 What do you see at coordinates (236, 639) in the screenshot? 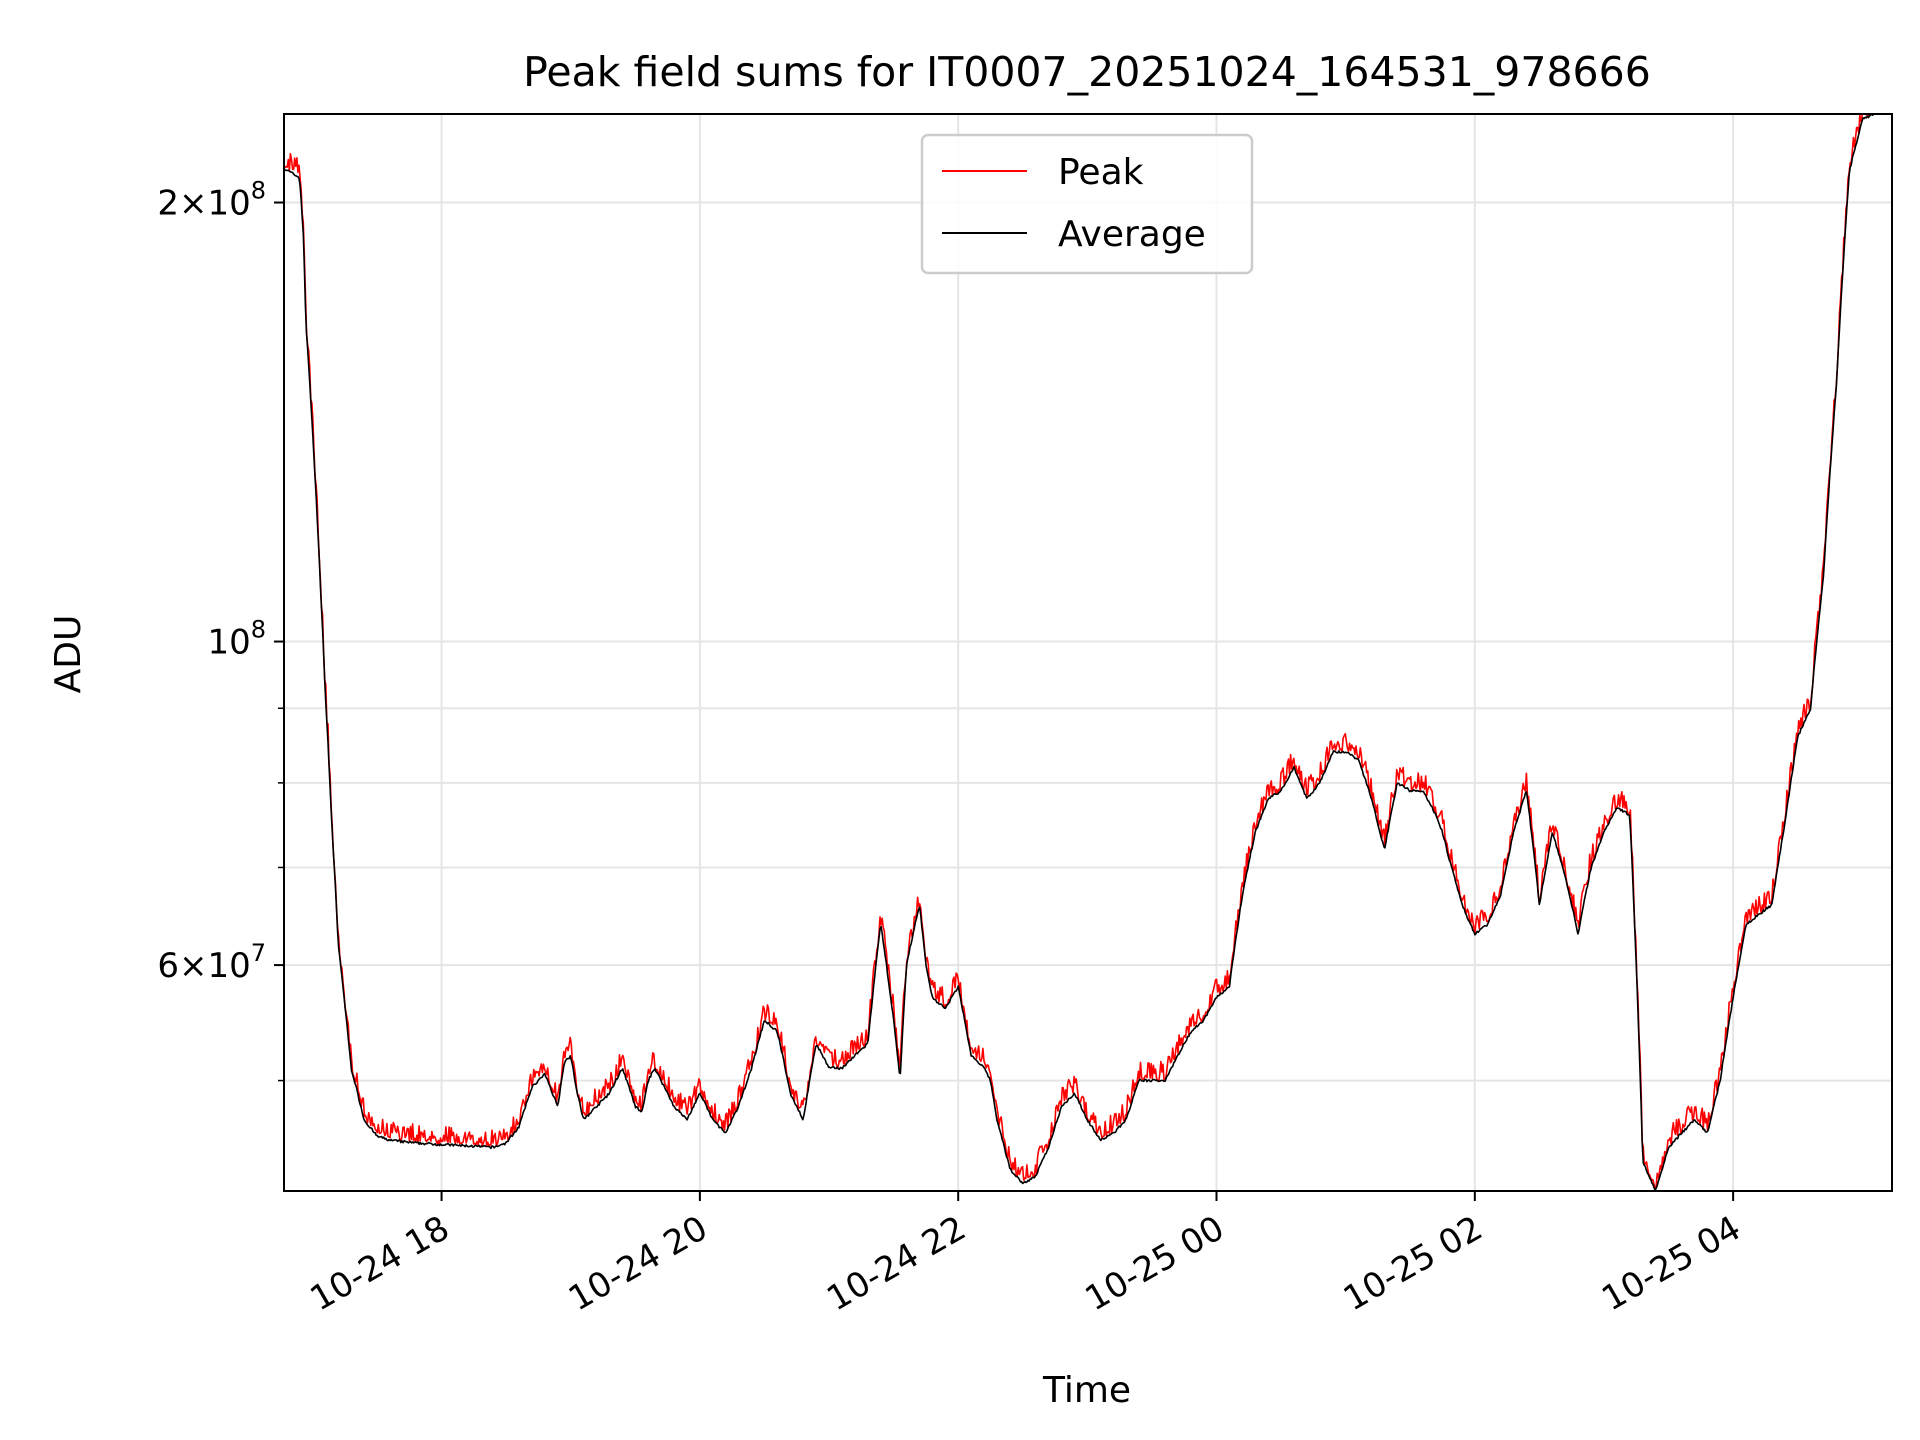
I see `y-tick-label: 108` at bounding box center [236, 639].